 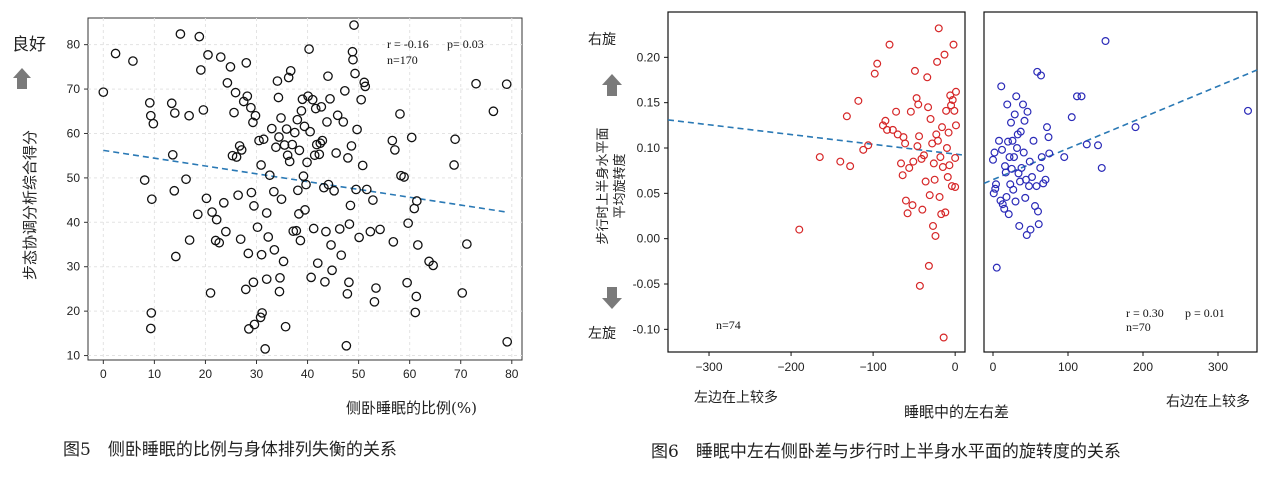 I want to click on fig5-y-tick-label: 50, so click(x=74, y=178).